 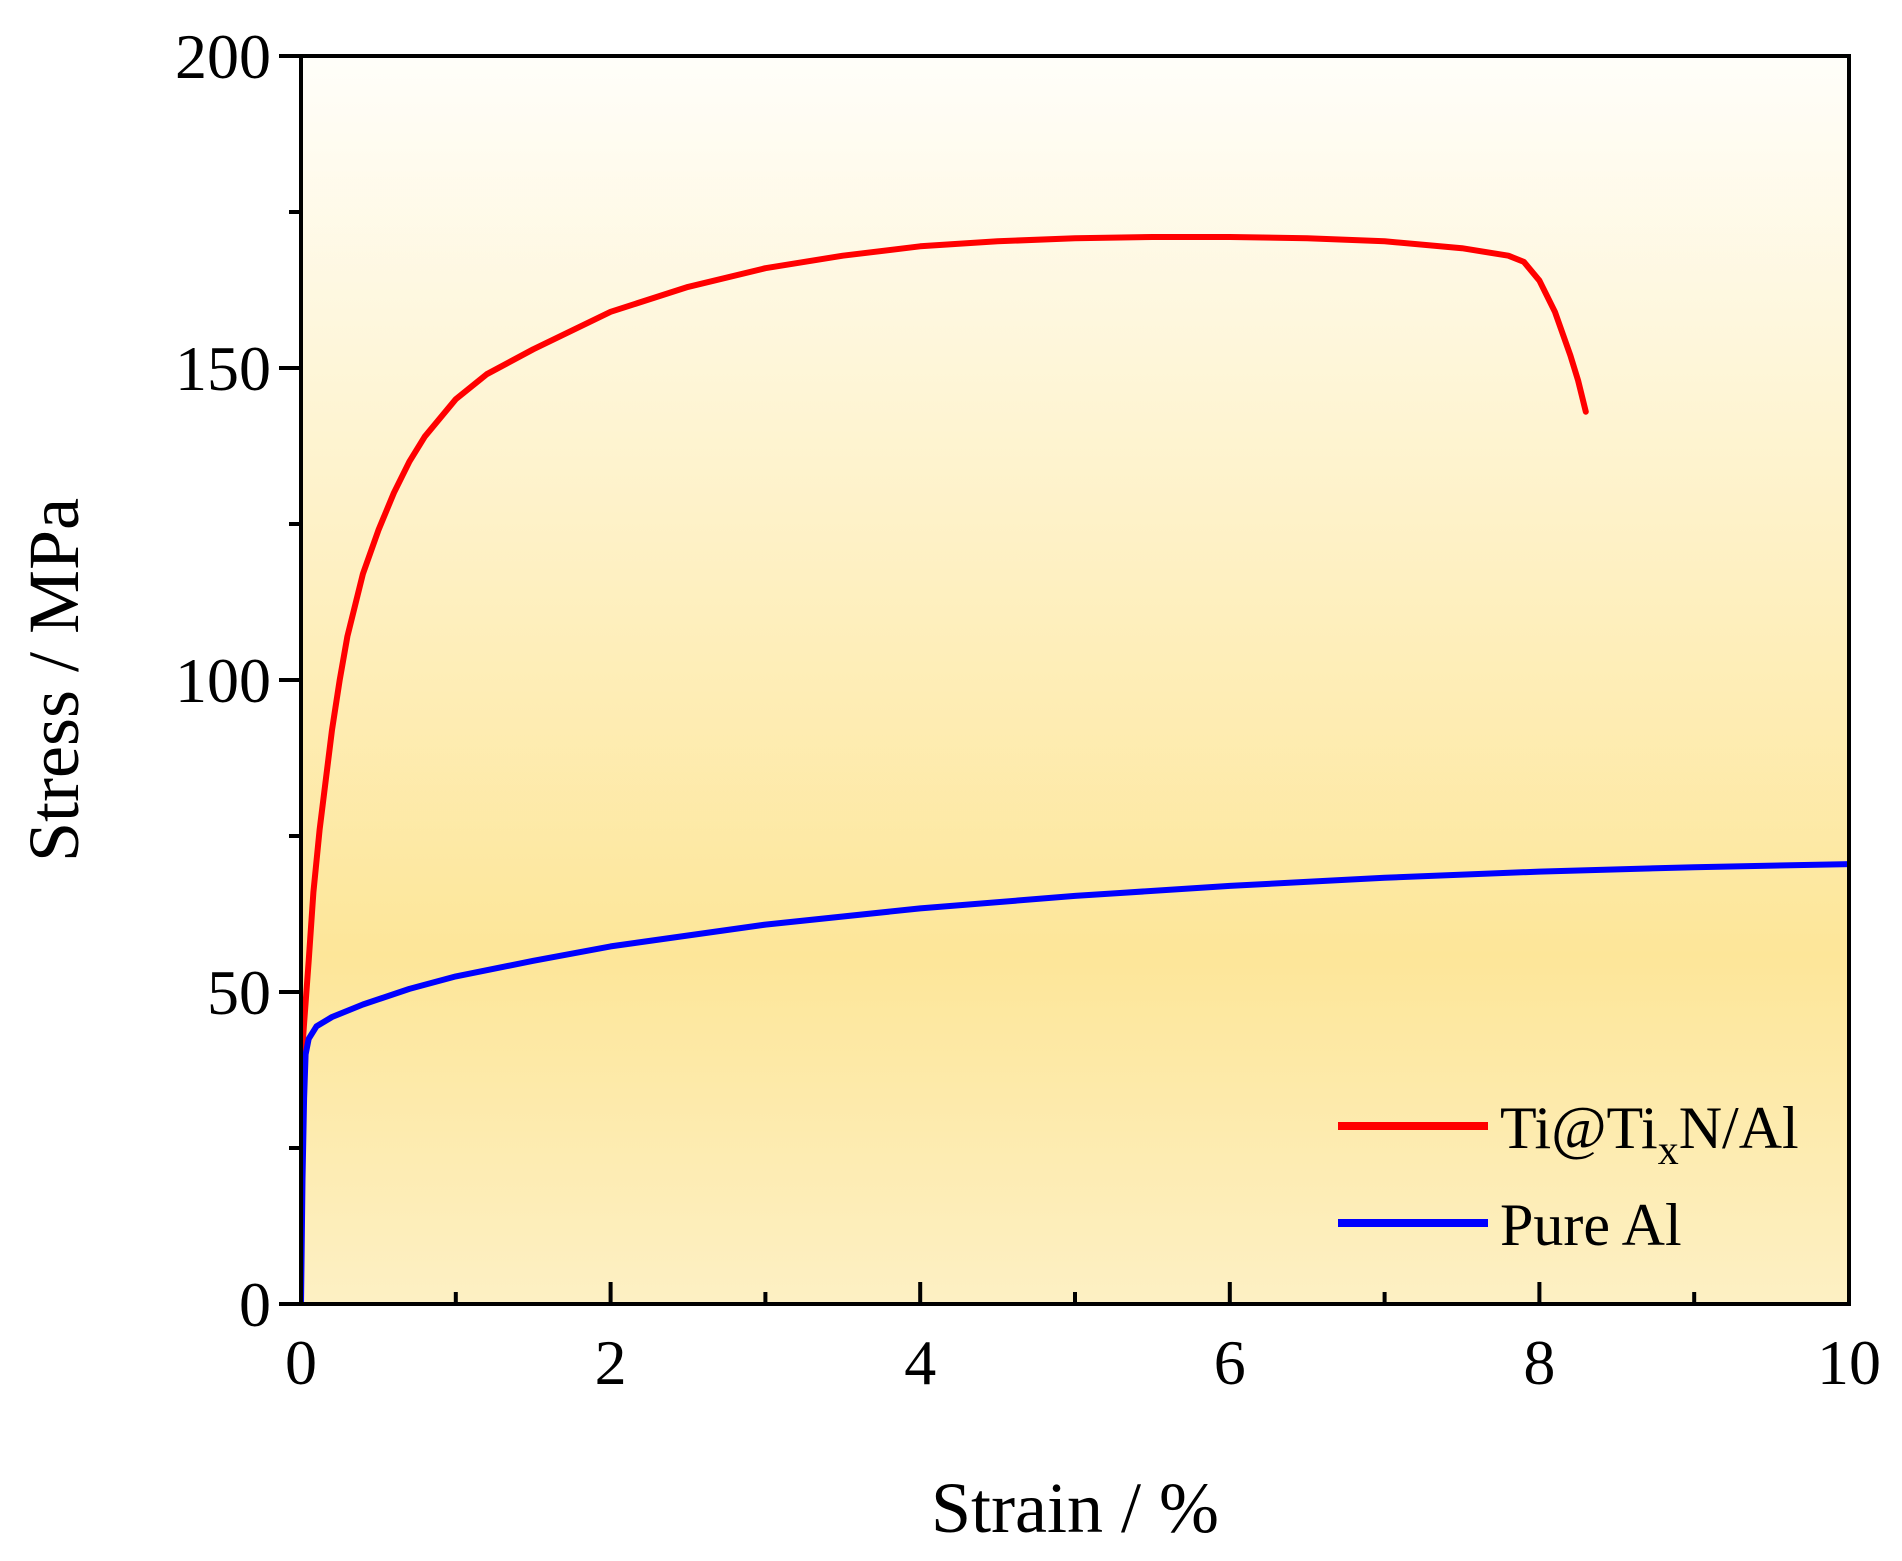 I want to click on legend-label-pure-al: Pure Al, so click(x=1591, y=1225).